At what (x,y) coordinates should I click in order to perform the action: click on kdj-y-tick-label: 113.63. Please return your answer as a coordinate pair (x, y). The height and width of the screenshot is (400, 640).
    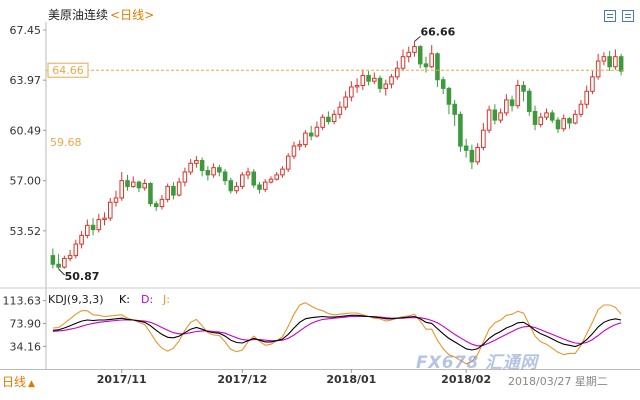
    Looking at the image, I should click on (22, 301).